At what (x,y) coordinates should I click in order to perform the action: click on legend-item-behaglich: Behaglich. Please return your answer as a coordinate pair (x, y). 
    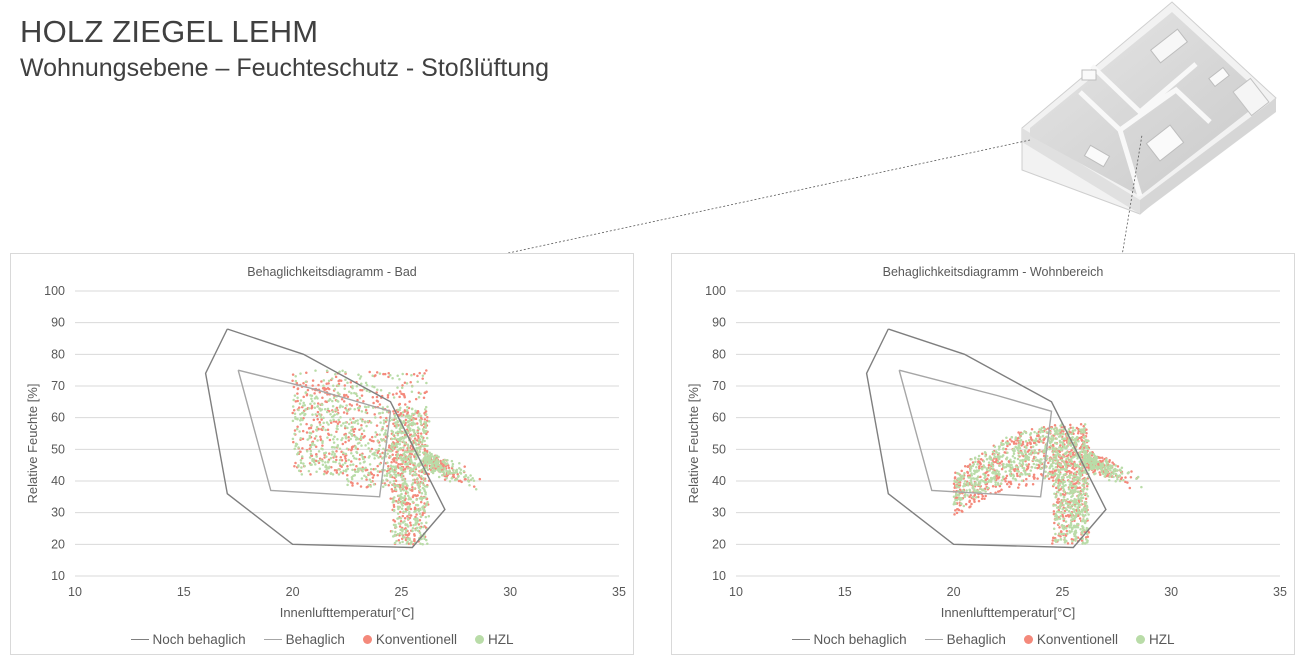
    Looking at the image, I should click on (304, 639).